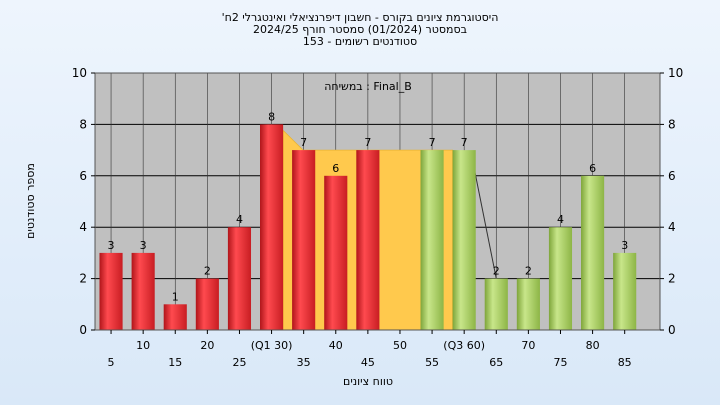  I want to click on x-tick-label-10: 10, so click(143, 345).